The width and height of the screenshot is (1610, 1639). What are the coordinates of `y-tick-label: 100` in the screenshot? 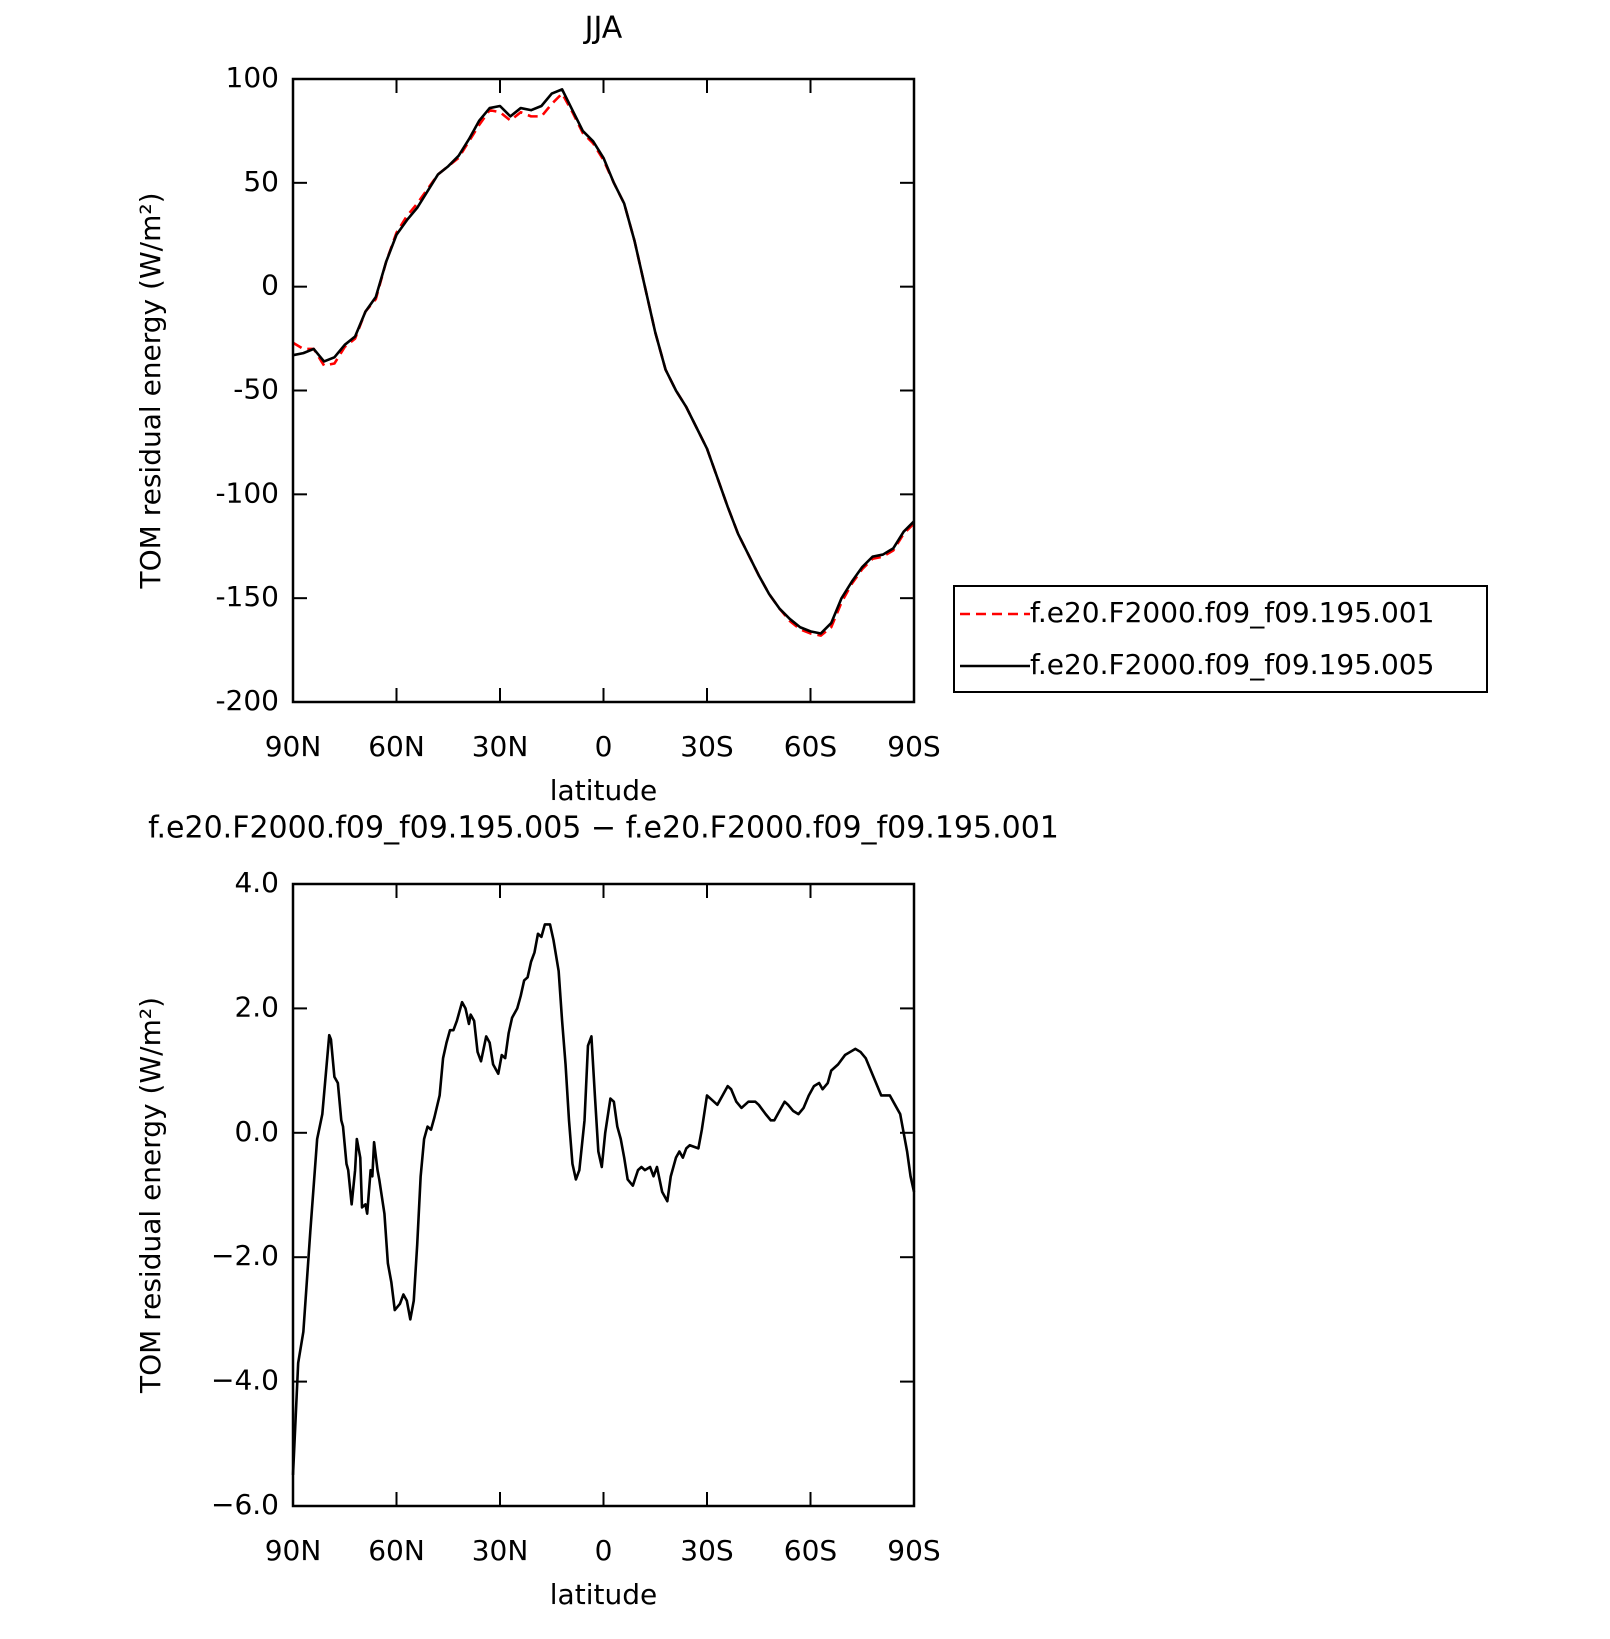 It's located at (252, 77).